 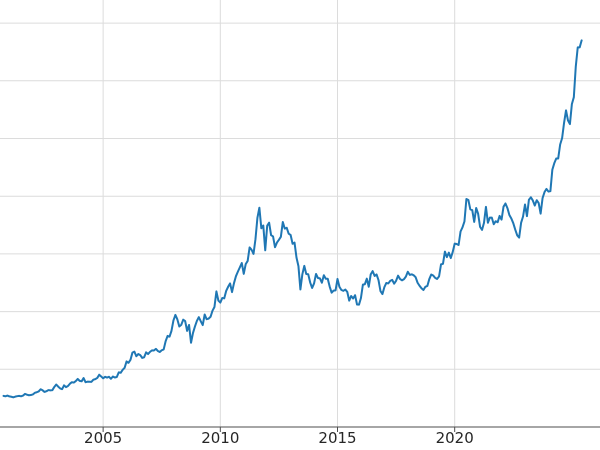 What do you see at coordinates (103, 438) in the screenshot?
I see `x-tick-label-2005: 2005` at bounding box center [103, 438].